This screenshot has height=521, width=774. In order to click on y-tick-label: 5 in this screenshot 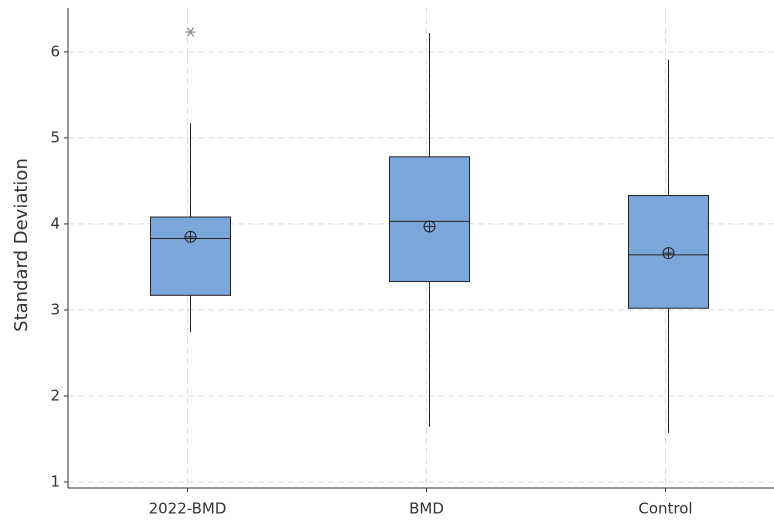, I will do `click(55, 137)`.